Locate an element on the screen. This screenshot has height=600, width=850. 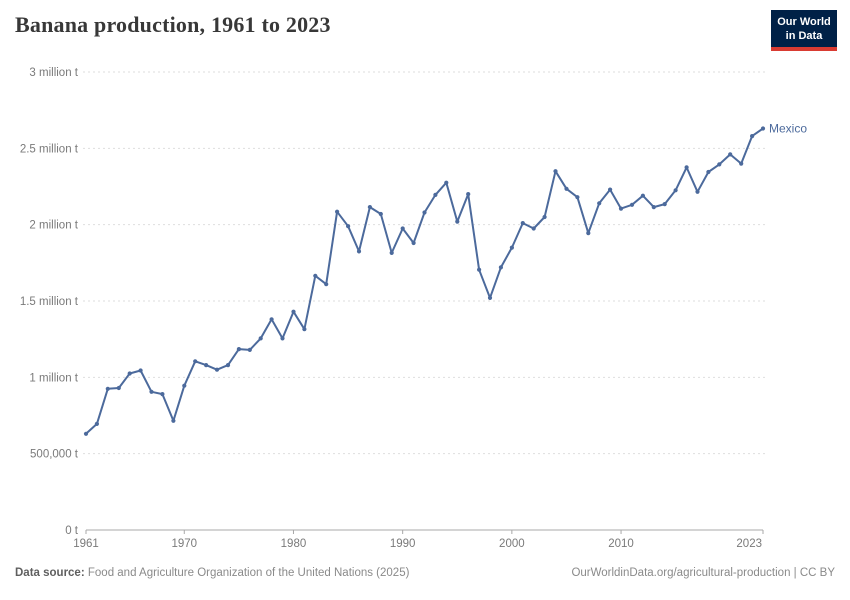
y-axis-tick-label: 0 t is located at coordinates (72, 531).